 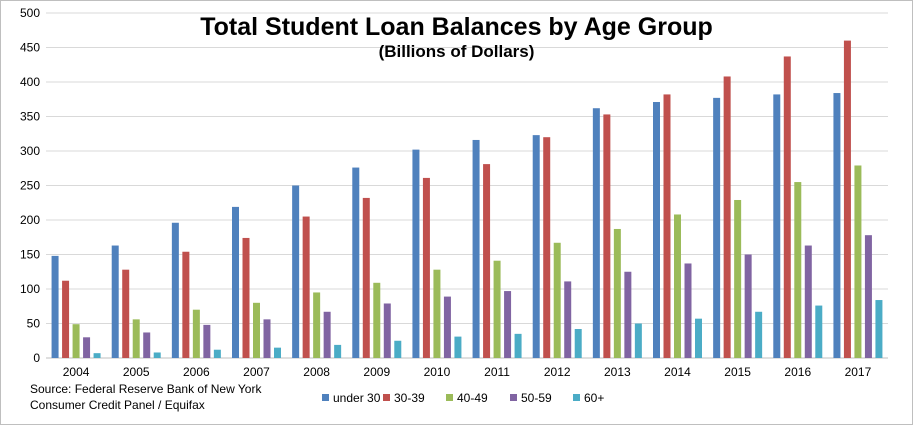 I want to click on x-tick-label: 2014, so click(x=677, y=372).